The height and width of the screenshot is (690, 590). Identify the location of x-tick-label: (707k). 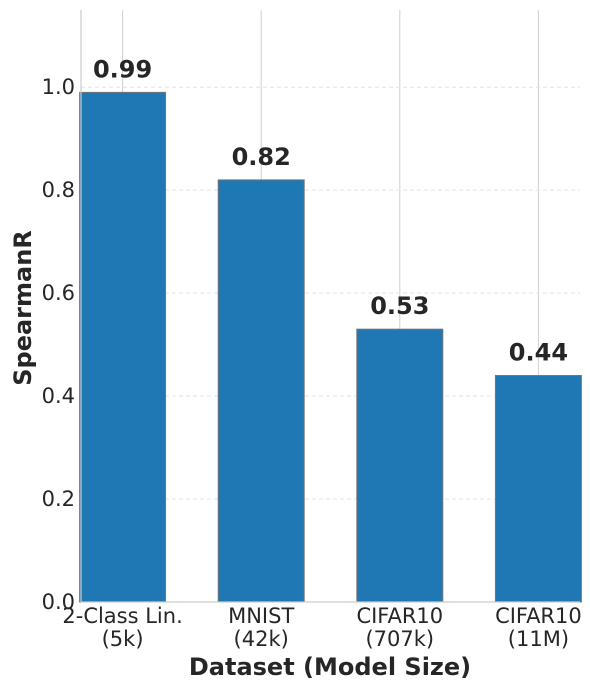
(399, 639).